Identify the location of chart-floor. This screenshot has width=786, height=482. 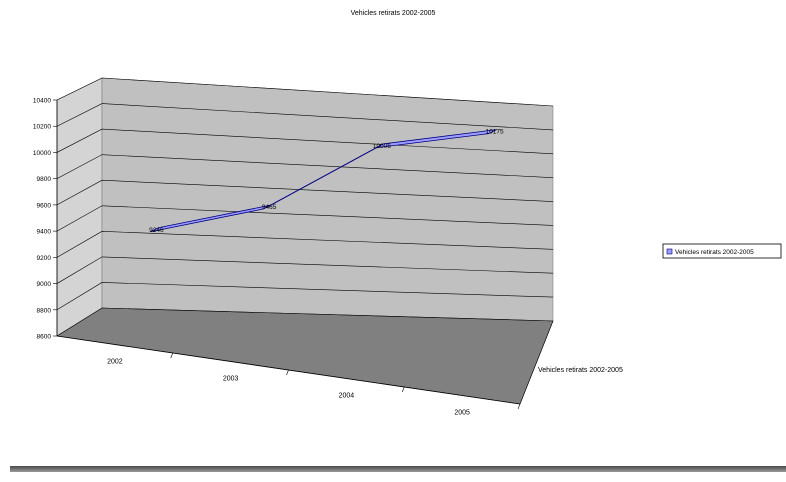
(305, 356).